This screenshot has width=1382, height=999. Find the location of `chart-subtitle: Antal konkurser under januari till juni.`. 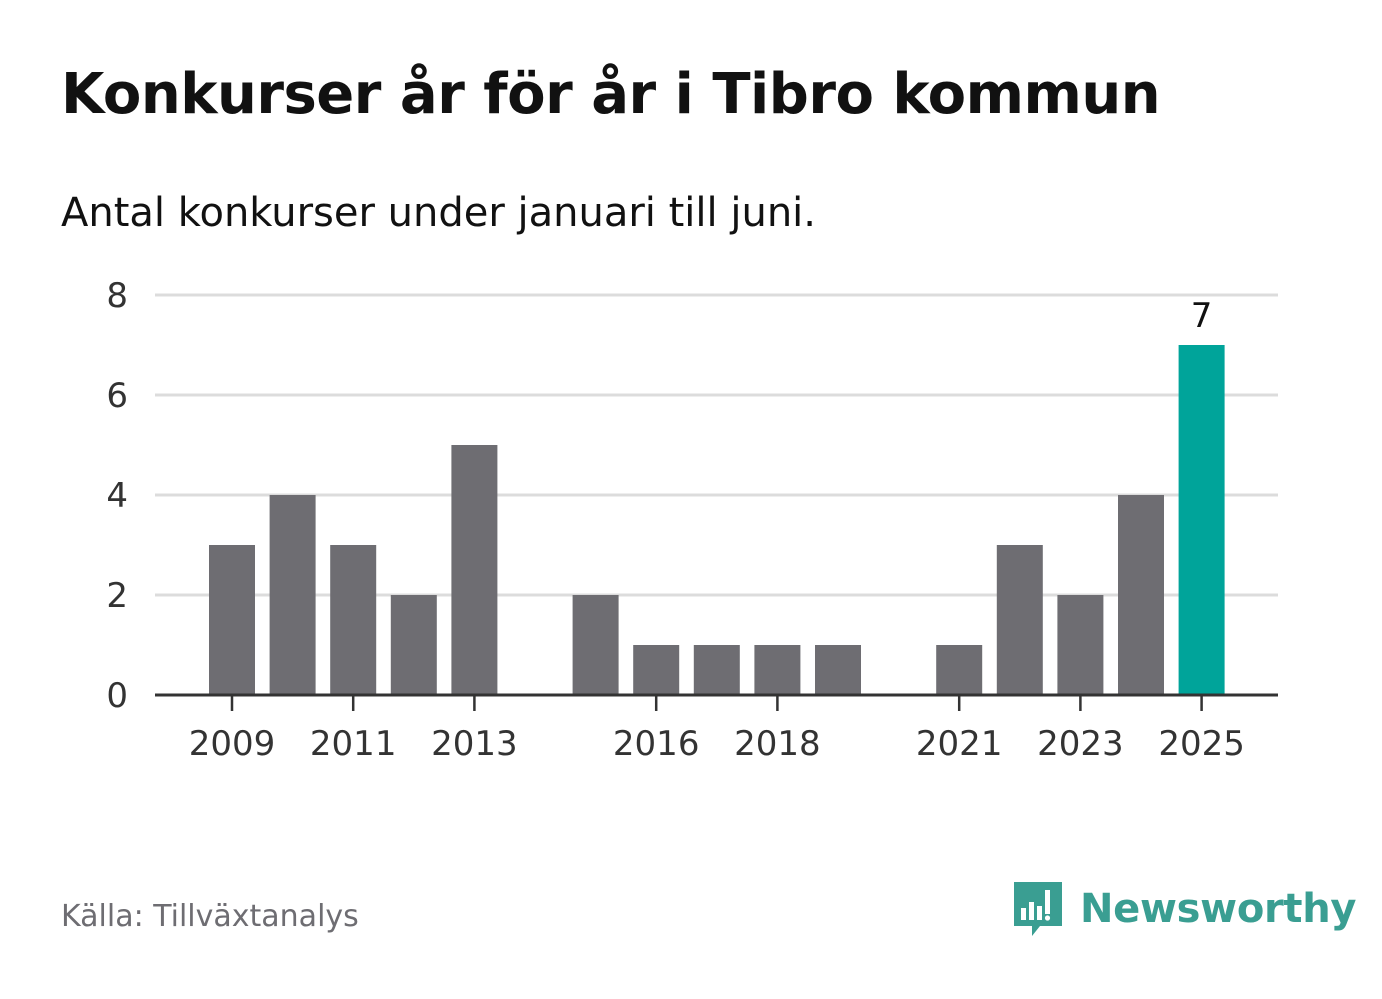

chart-subtitle: Antal konkurser under januari till juni. is located at coordinates (438, 213).